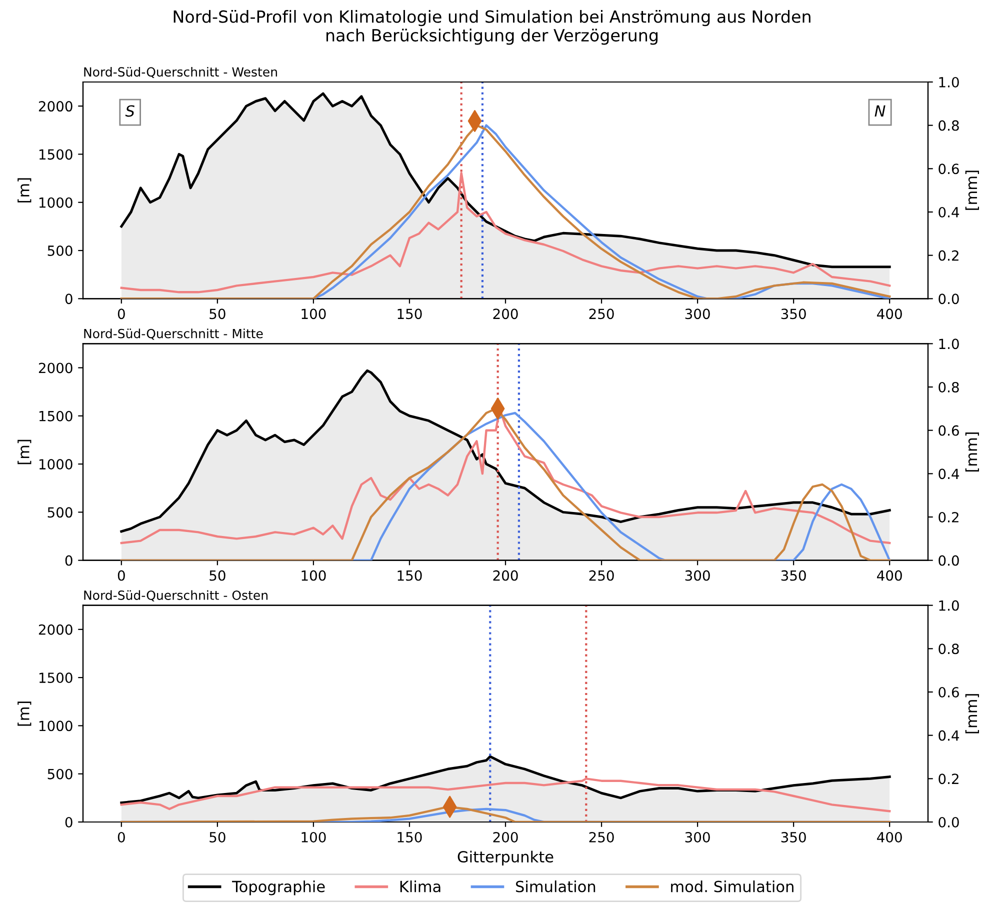 This screenshot has height=909, width=984. What do you see at coordinates (732, 886) in the screenshot?
I see `legend-label: mod. Simulation` at bounding box center [732, 886].